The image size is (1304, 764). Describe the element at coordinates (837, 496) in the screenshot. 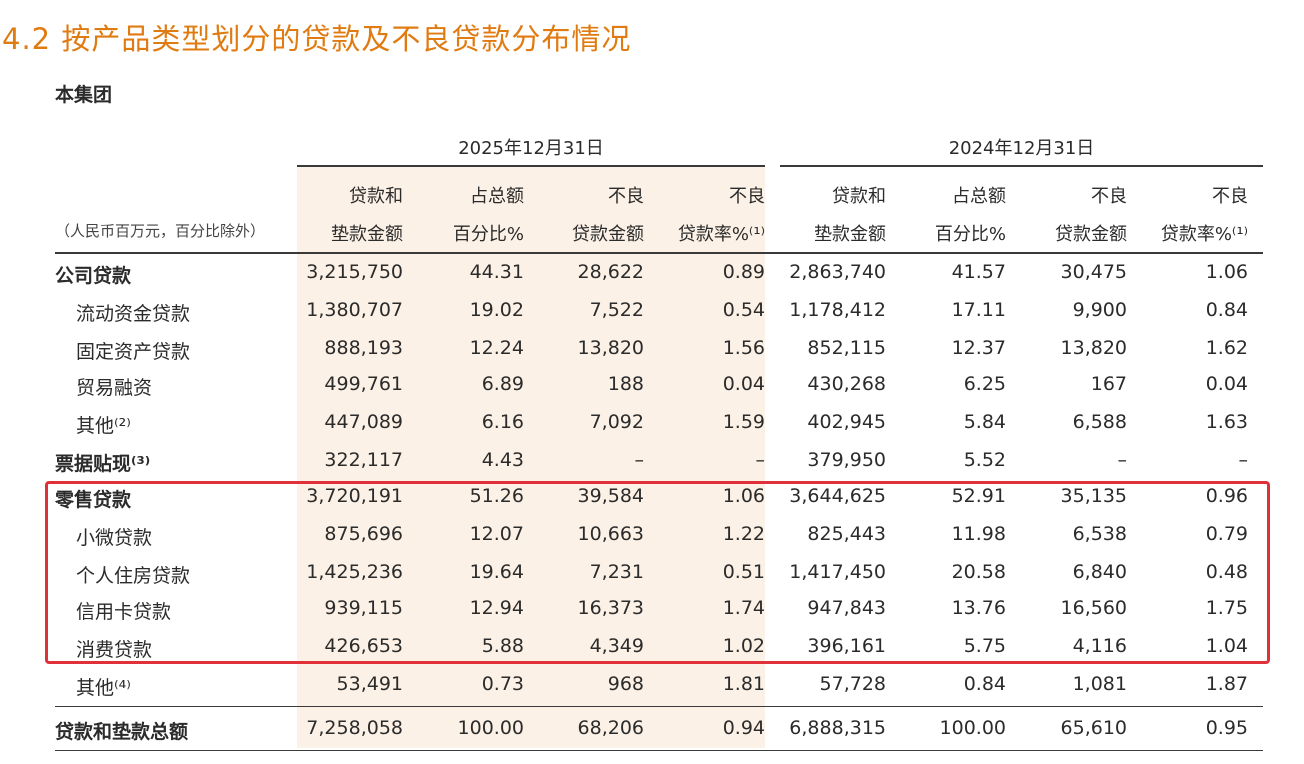

I see `table-cell: 3,644,625` at that location.